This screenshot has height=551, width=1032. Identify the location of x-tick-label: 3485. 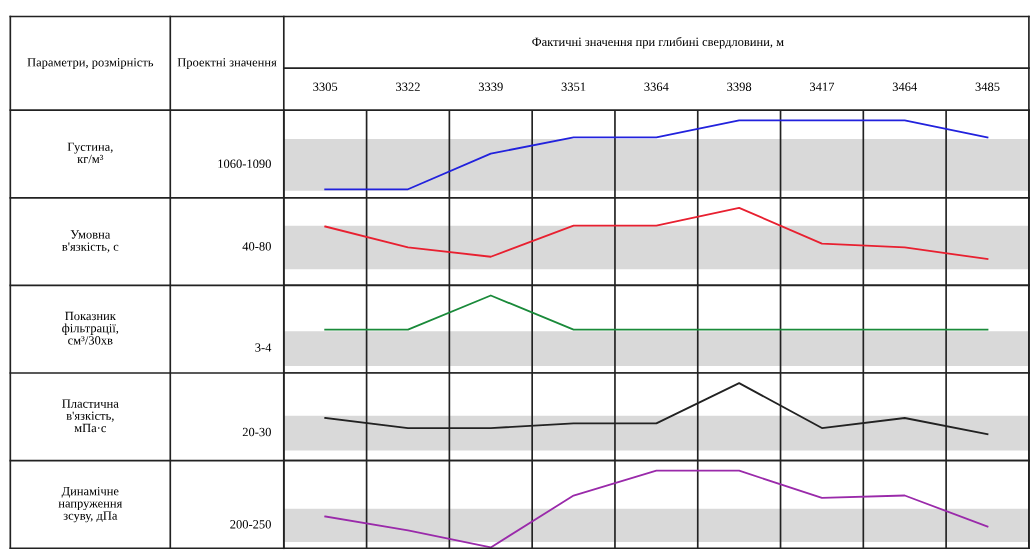
(987, 86).